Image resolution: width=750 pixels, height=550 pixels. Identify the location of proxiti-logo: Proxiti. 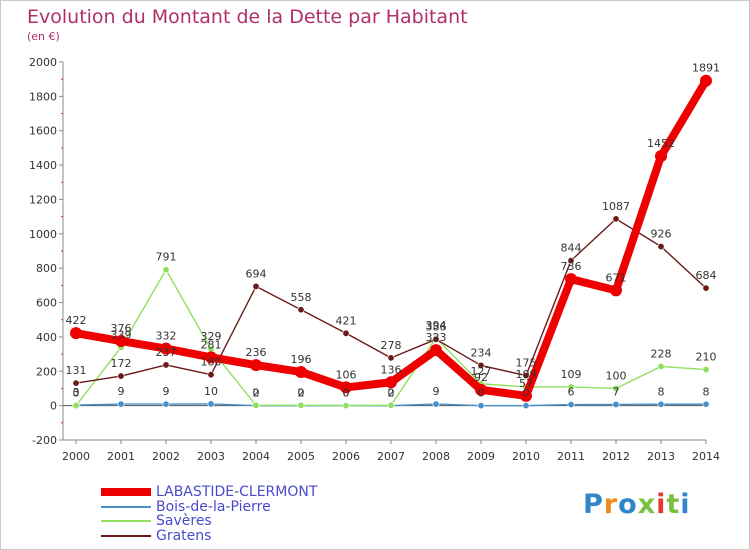
(637, 504).